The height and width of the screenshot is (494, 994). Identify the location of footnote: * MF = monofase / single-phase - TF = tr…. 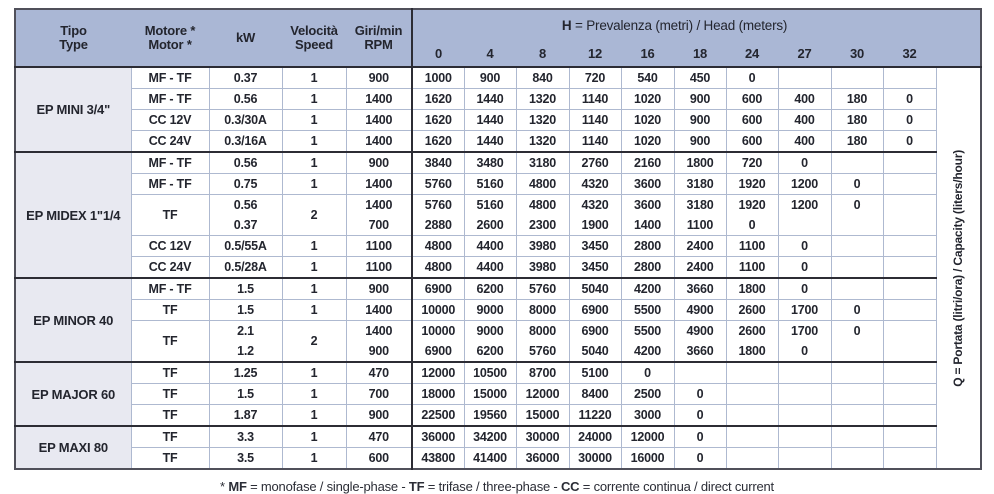
(497, 486).